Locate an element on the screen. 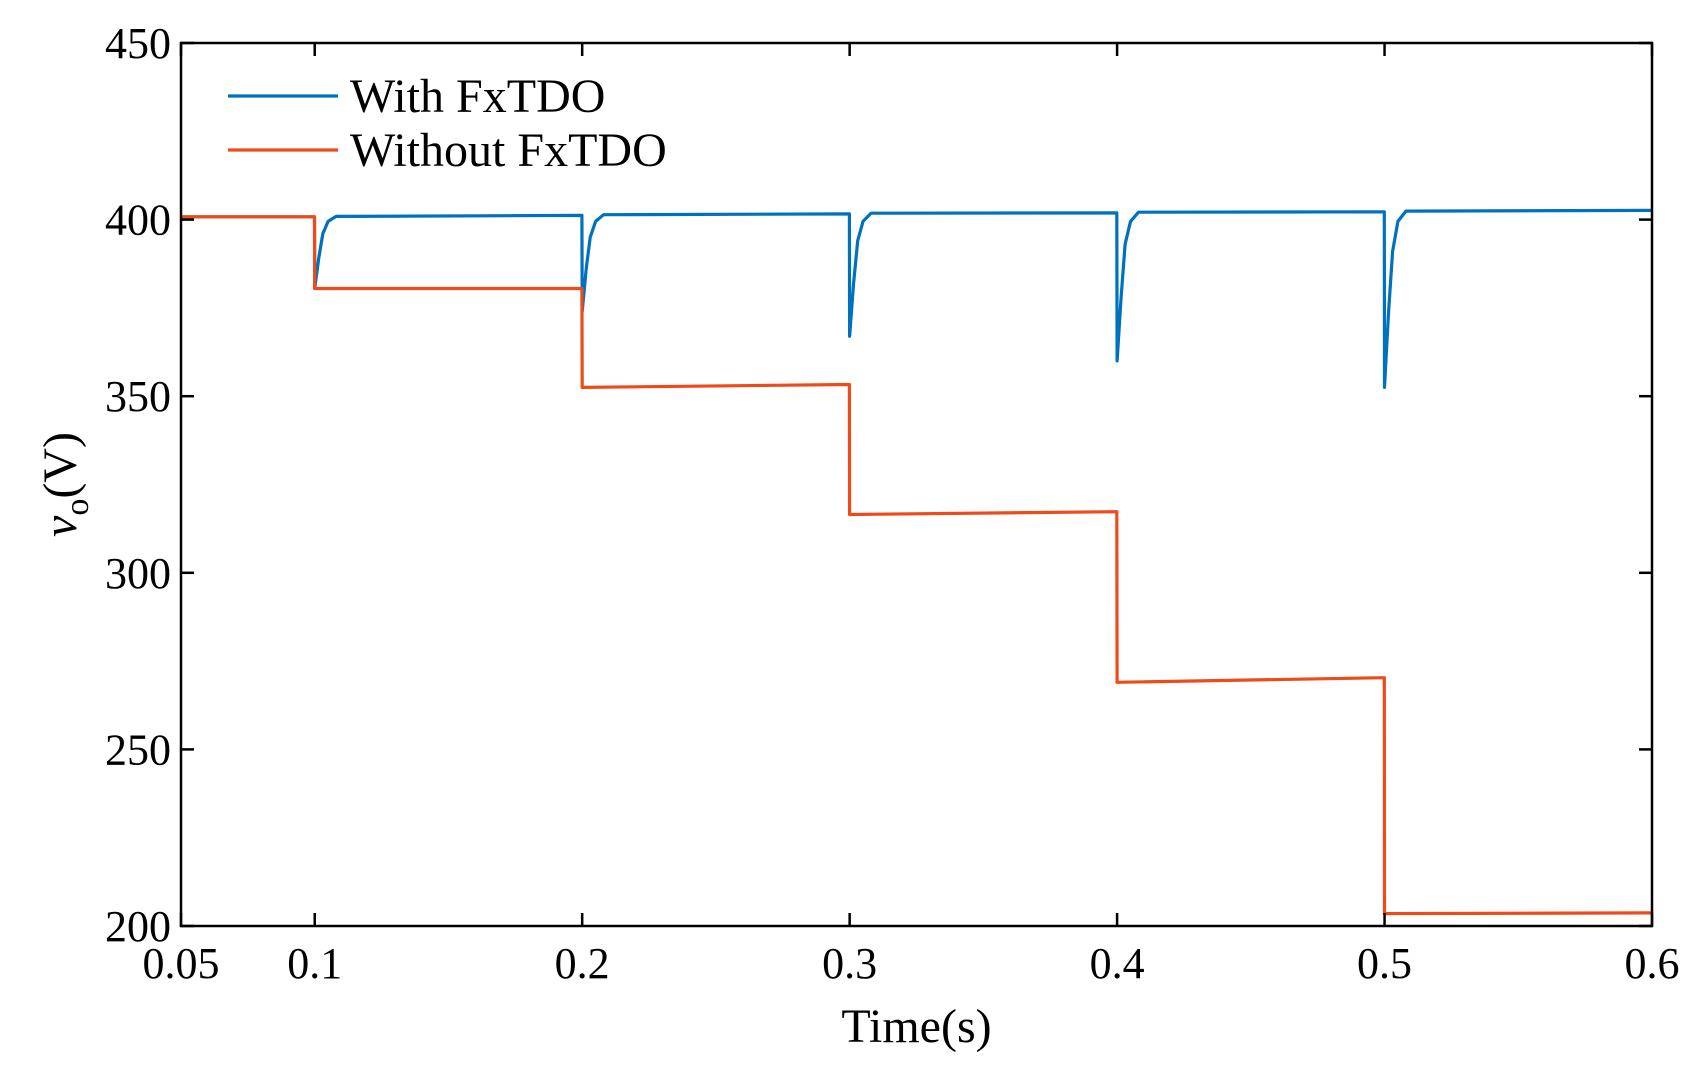 The height and width of the screenshot is (1077, 1706). y-tick-label: 250 is located at coordinates (138, 749).